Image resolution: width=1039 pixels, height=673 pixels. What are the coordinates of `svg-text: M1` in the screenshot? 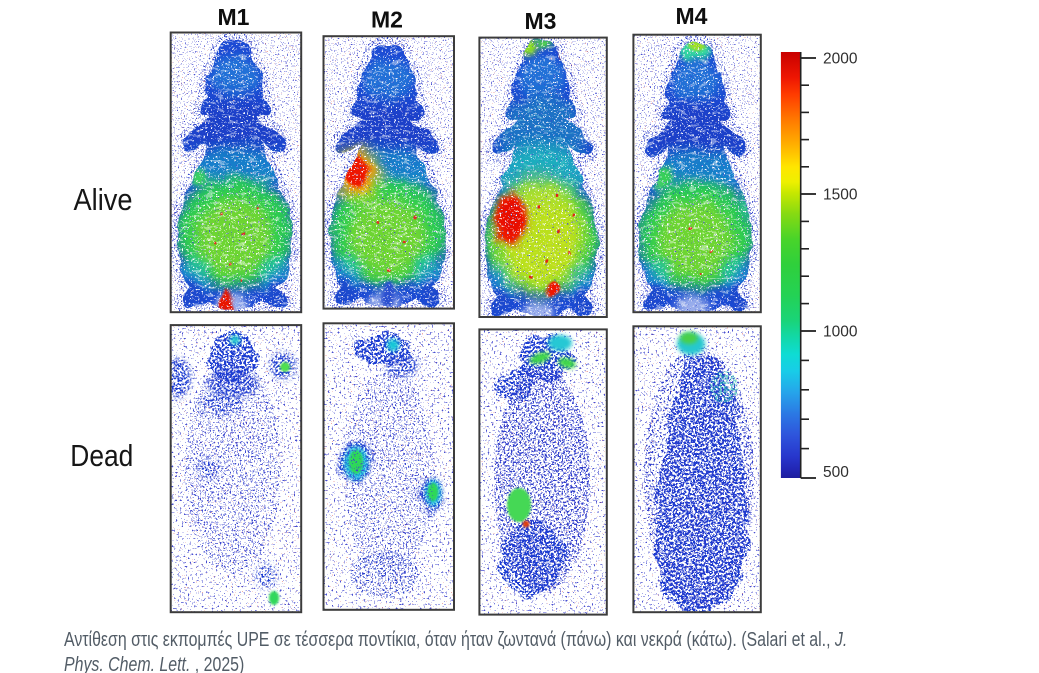 It's located at (234, 17).